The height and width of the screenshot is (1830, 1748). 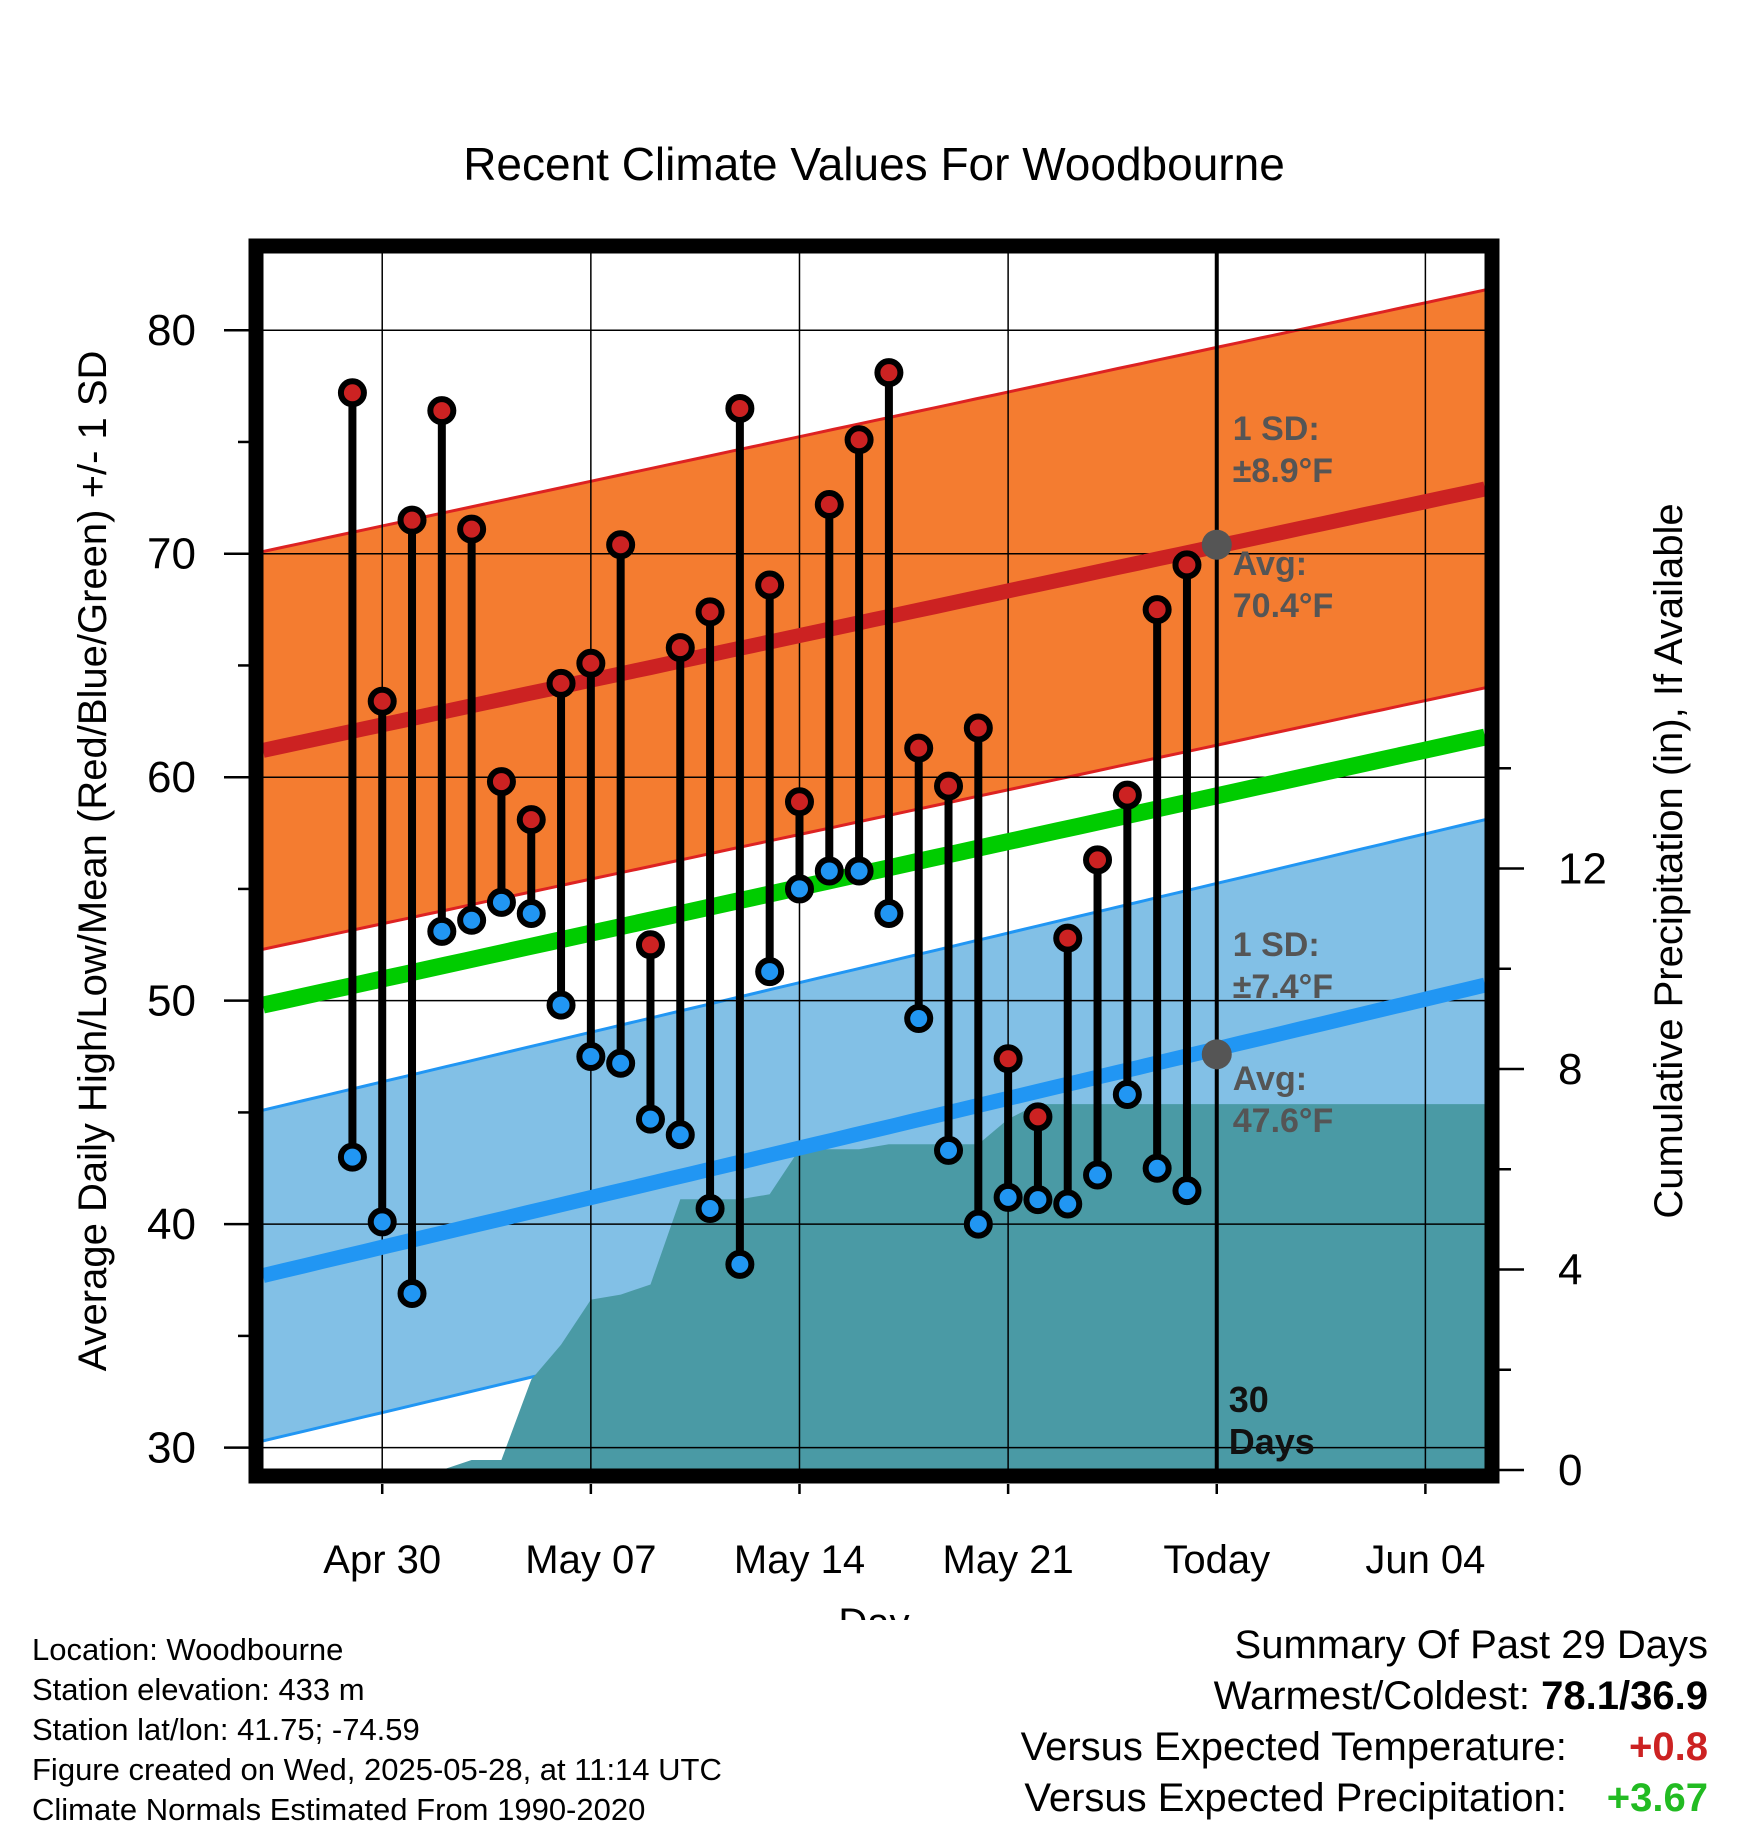 I want to click on y-tick-label: 70, so click(x=171, y=554).